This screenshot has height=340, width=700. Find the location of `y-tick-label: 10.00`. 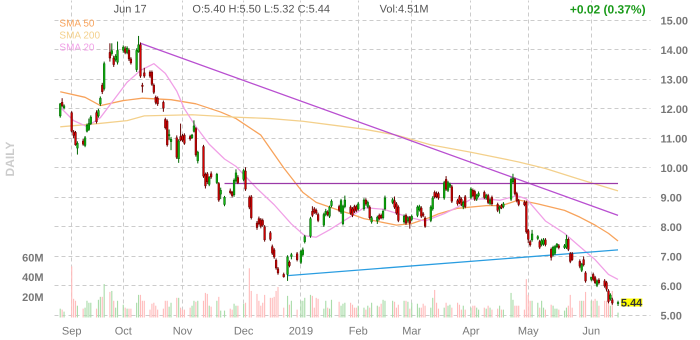

y-tick-label: 10.00 is located at coordinates (674, 168).